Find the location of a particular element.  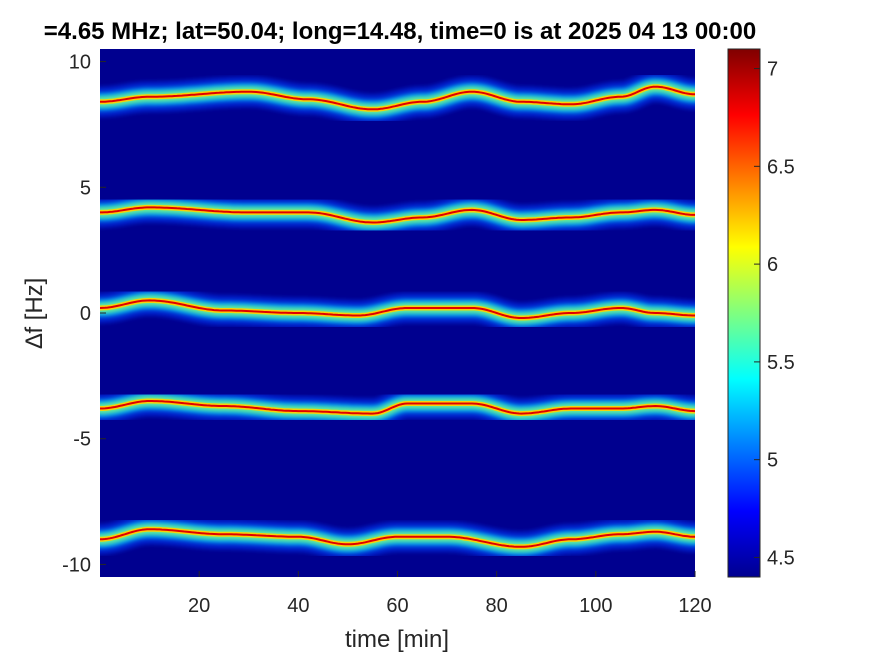

colorbar-tick-label: 5 is located at coordinates (772, 461).